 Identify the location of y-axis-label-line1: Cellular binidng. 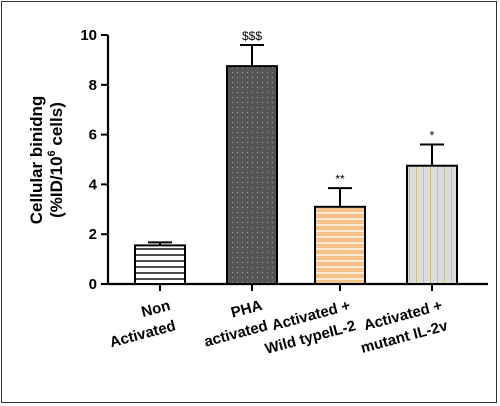
(36, 160).